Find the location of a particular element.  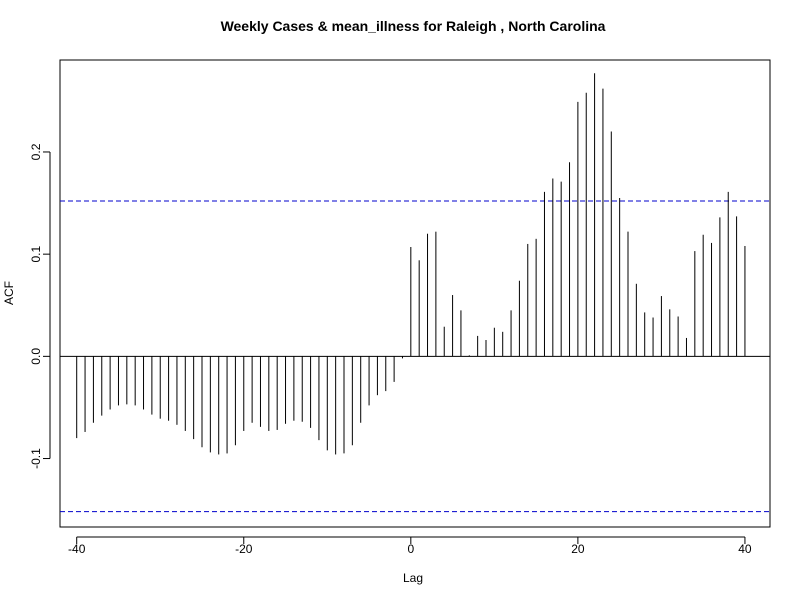

y-axis: -0.1 0.0 0.1 0.2 is located at coordinates (40, 306).